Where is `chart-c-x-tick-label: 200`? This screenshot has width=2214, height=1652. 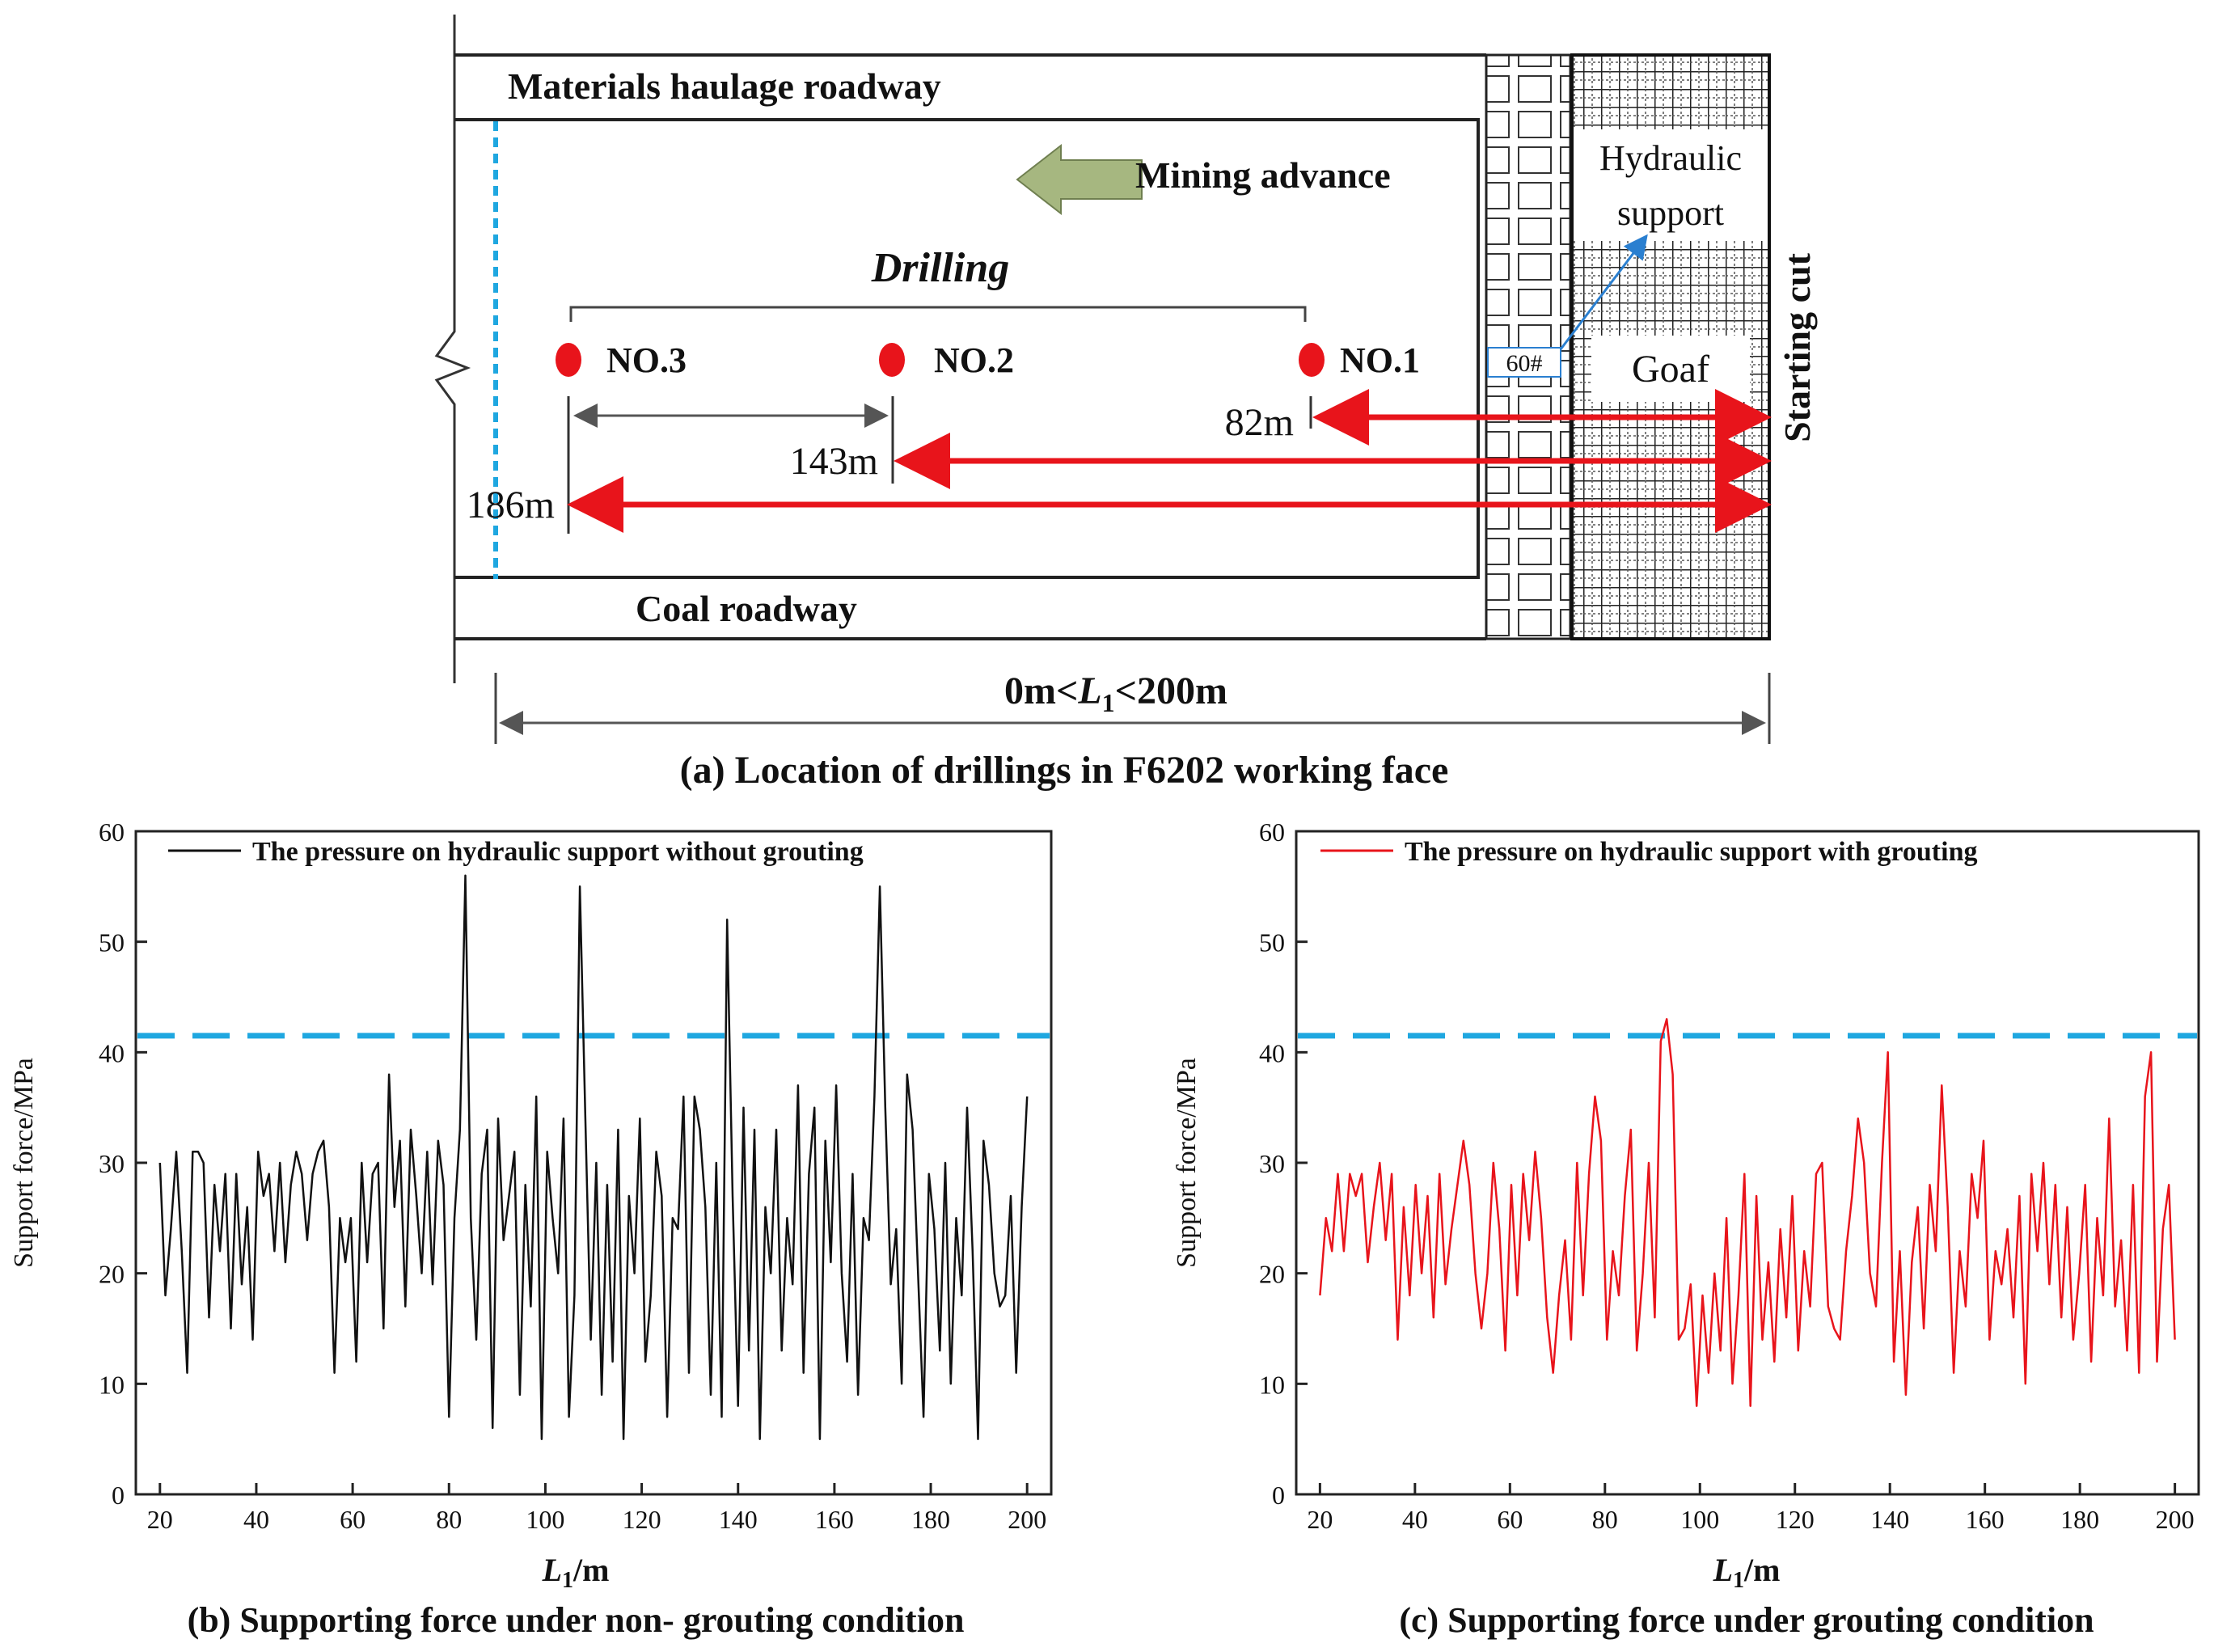 chart-c-x-tick-label: 200 is located at coordinates (2176, 1519).